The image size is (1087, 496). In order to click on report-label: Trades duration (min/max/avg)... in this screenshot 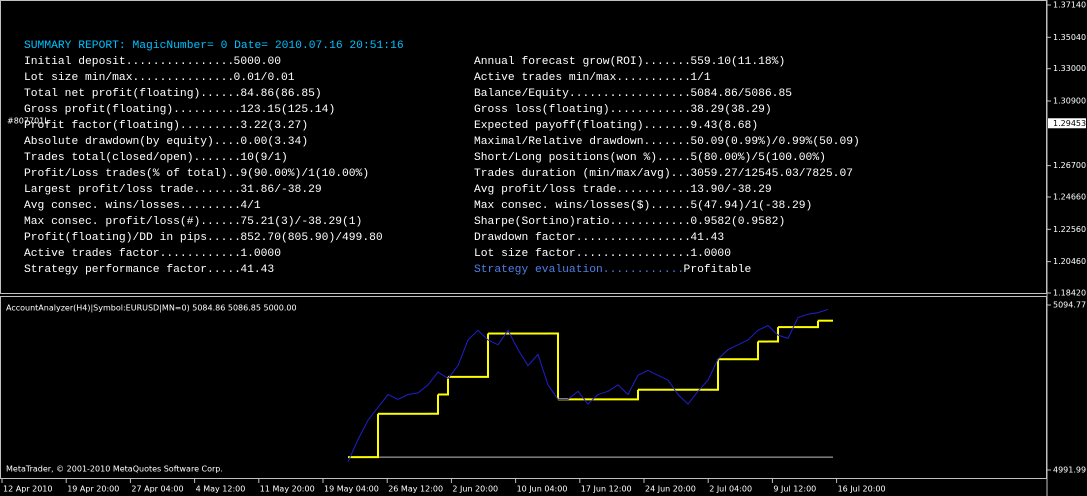, I will do `click(582, 174)`.